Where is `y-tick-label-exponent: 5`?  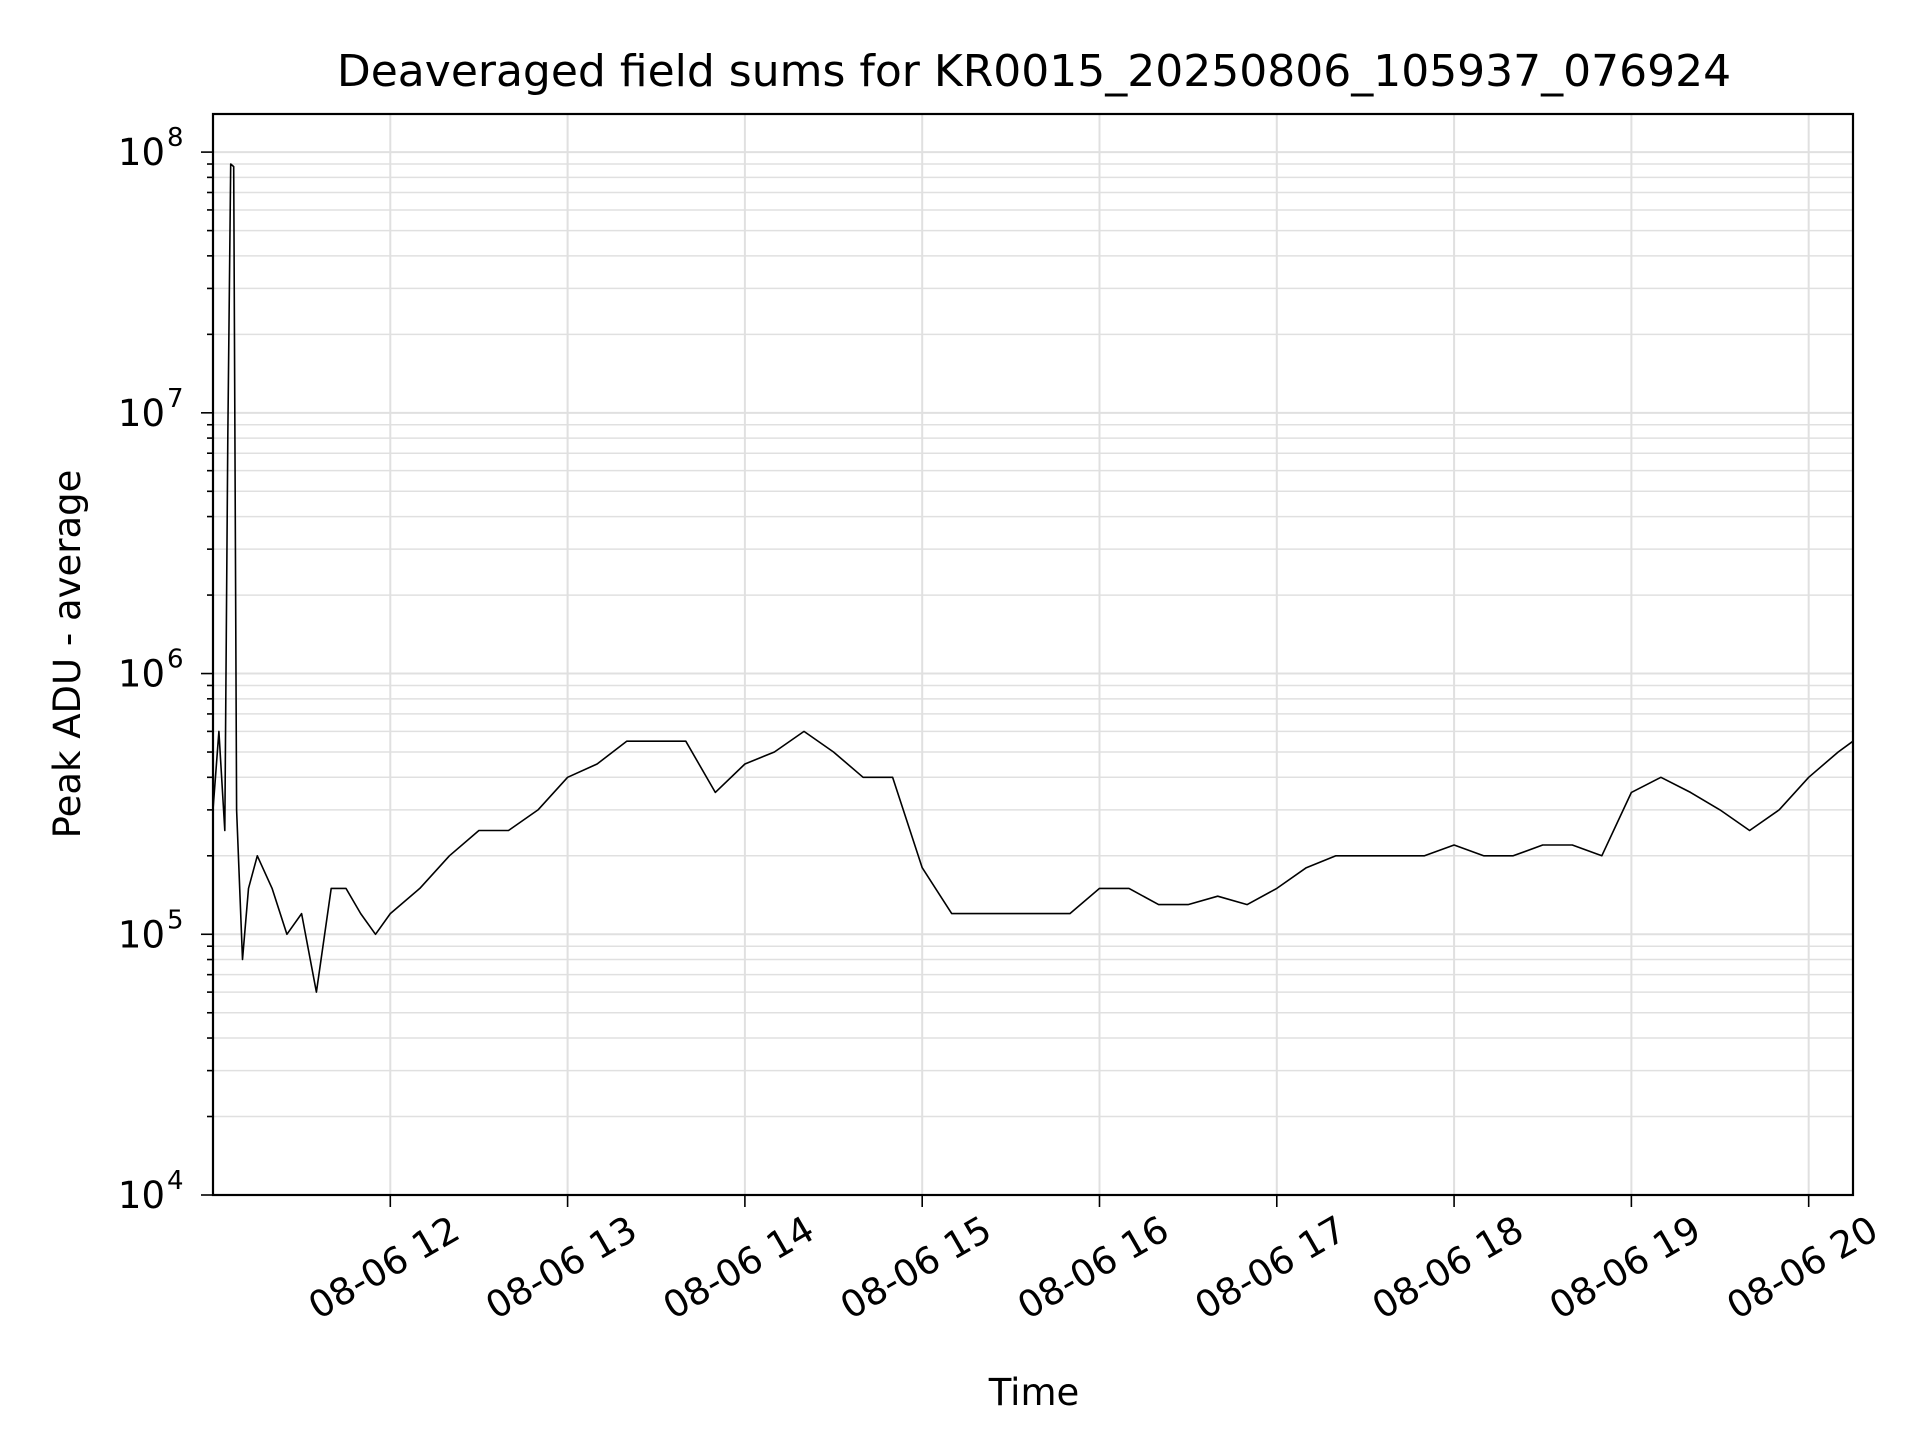 y-tick-label-exponent: 5 is located at coordinates (175, 920).